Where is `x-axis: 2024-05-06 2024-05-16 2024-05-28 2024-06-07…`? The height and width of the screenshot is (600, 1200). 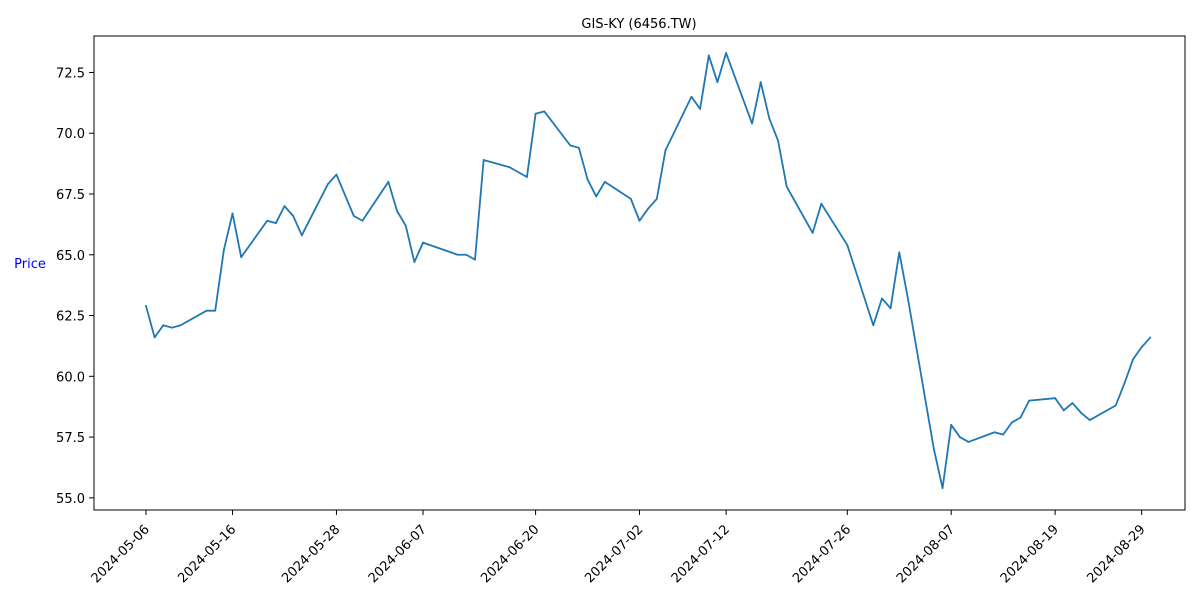
x-axis: 2024-05-06 2024-05-16 2024-05-28 2024-06-07… is located at coordinates (619, 548).